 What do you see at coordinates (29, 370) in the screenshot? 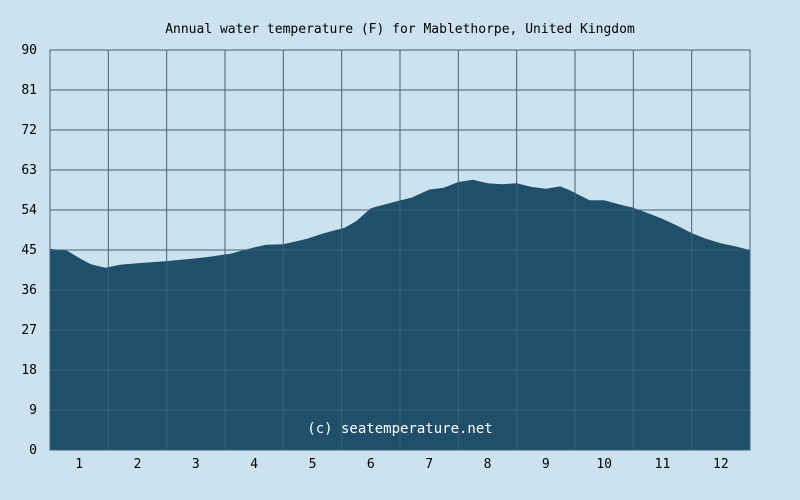
I see `y-tick-label: 18` at bounding box center [29, 370].